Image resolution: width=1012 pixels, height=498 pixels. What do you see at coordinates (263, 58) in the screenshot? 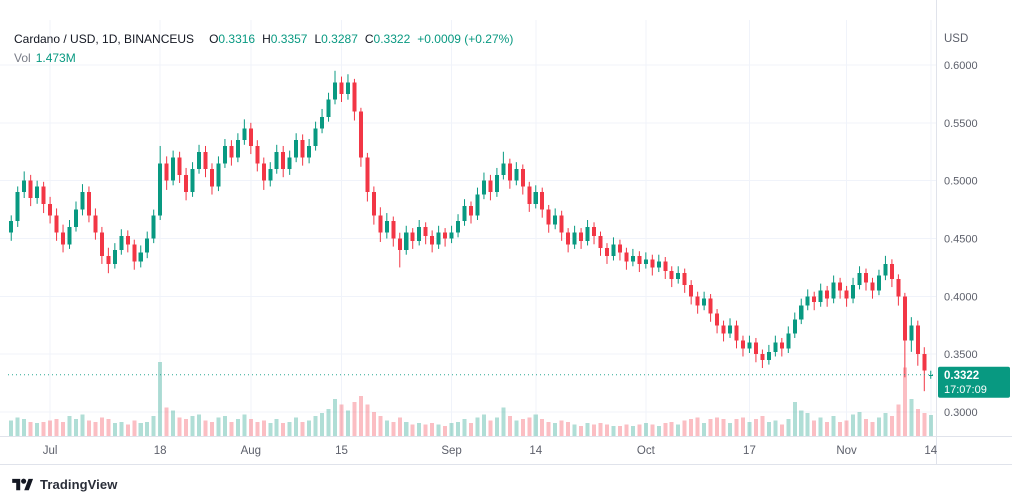
I see `legend-volume-row: Vol 1.473M` at bounding box center [263, 58].